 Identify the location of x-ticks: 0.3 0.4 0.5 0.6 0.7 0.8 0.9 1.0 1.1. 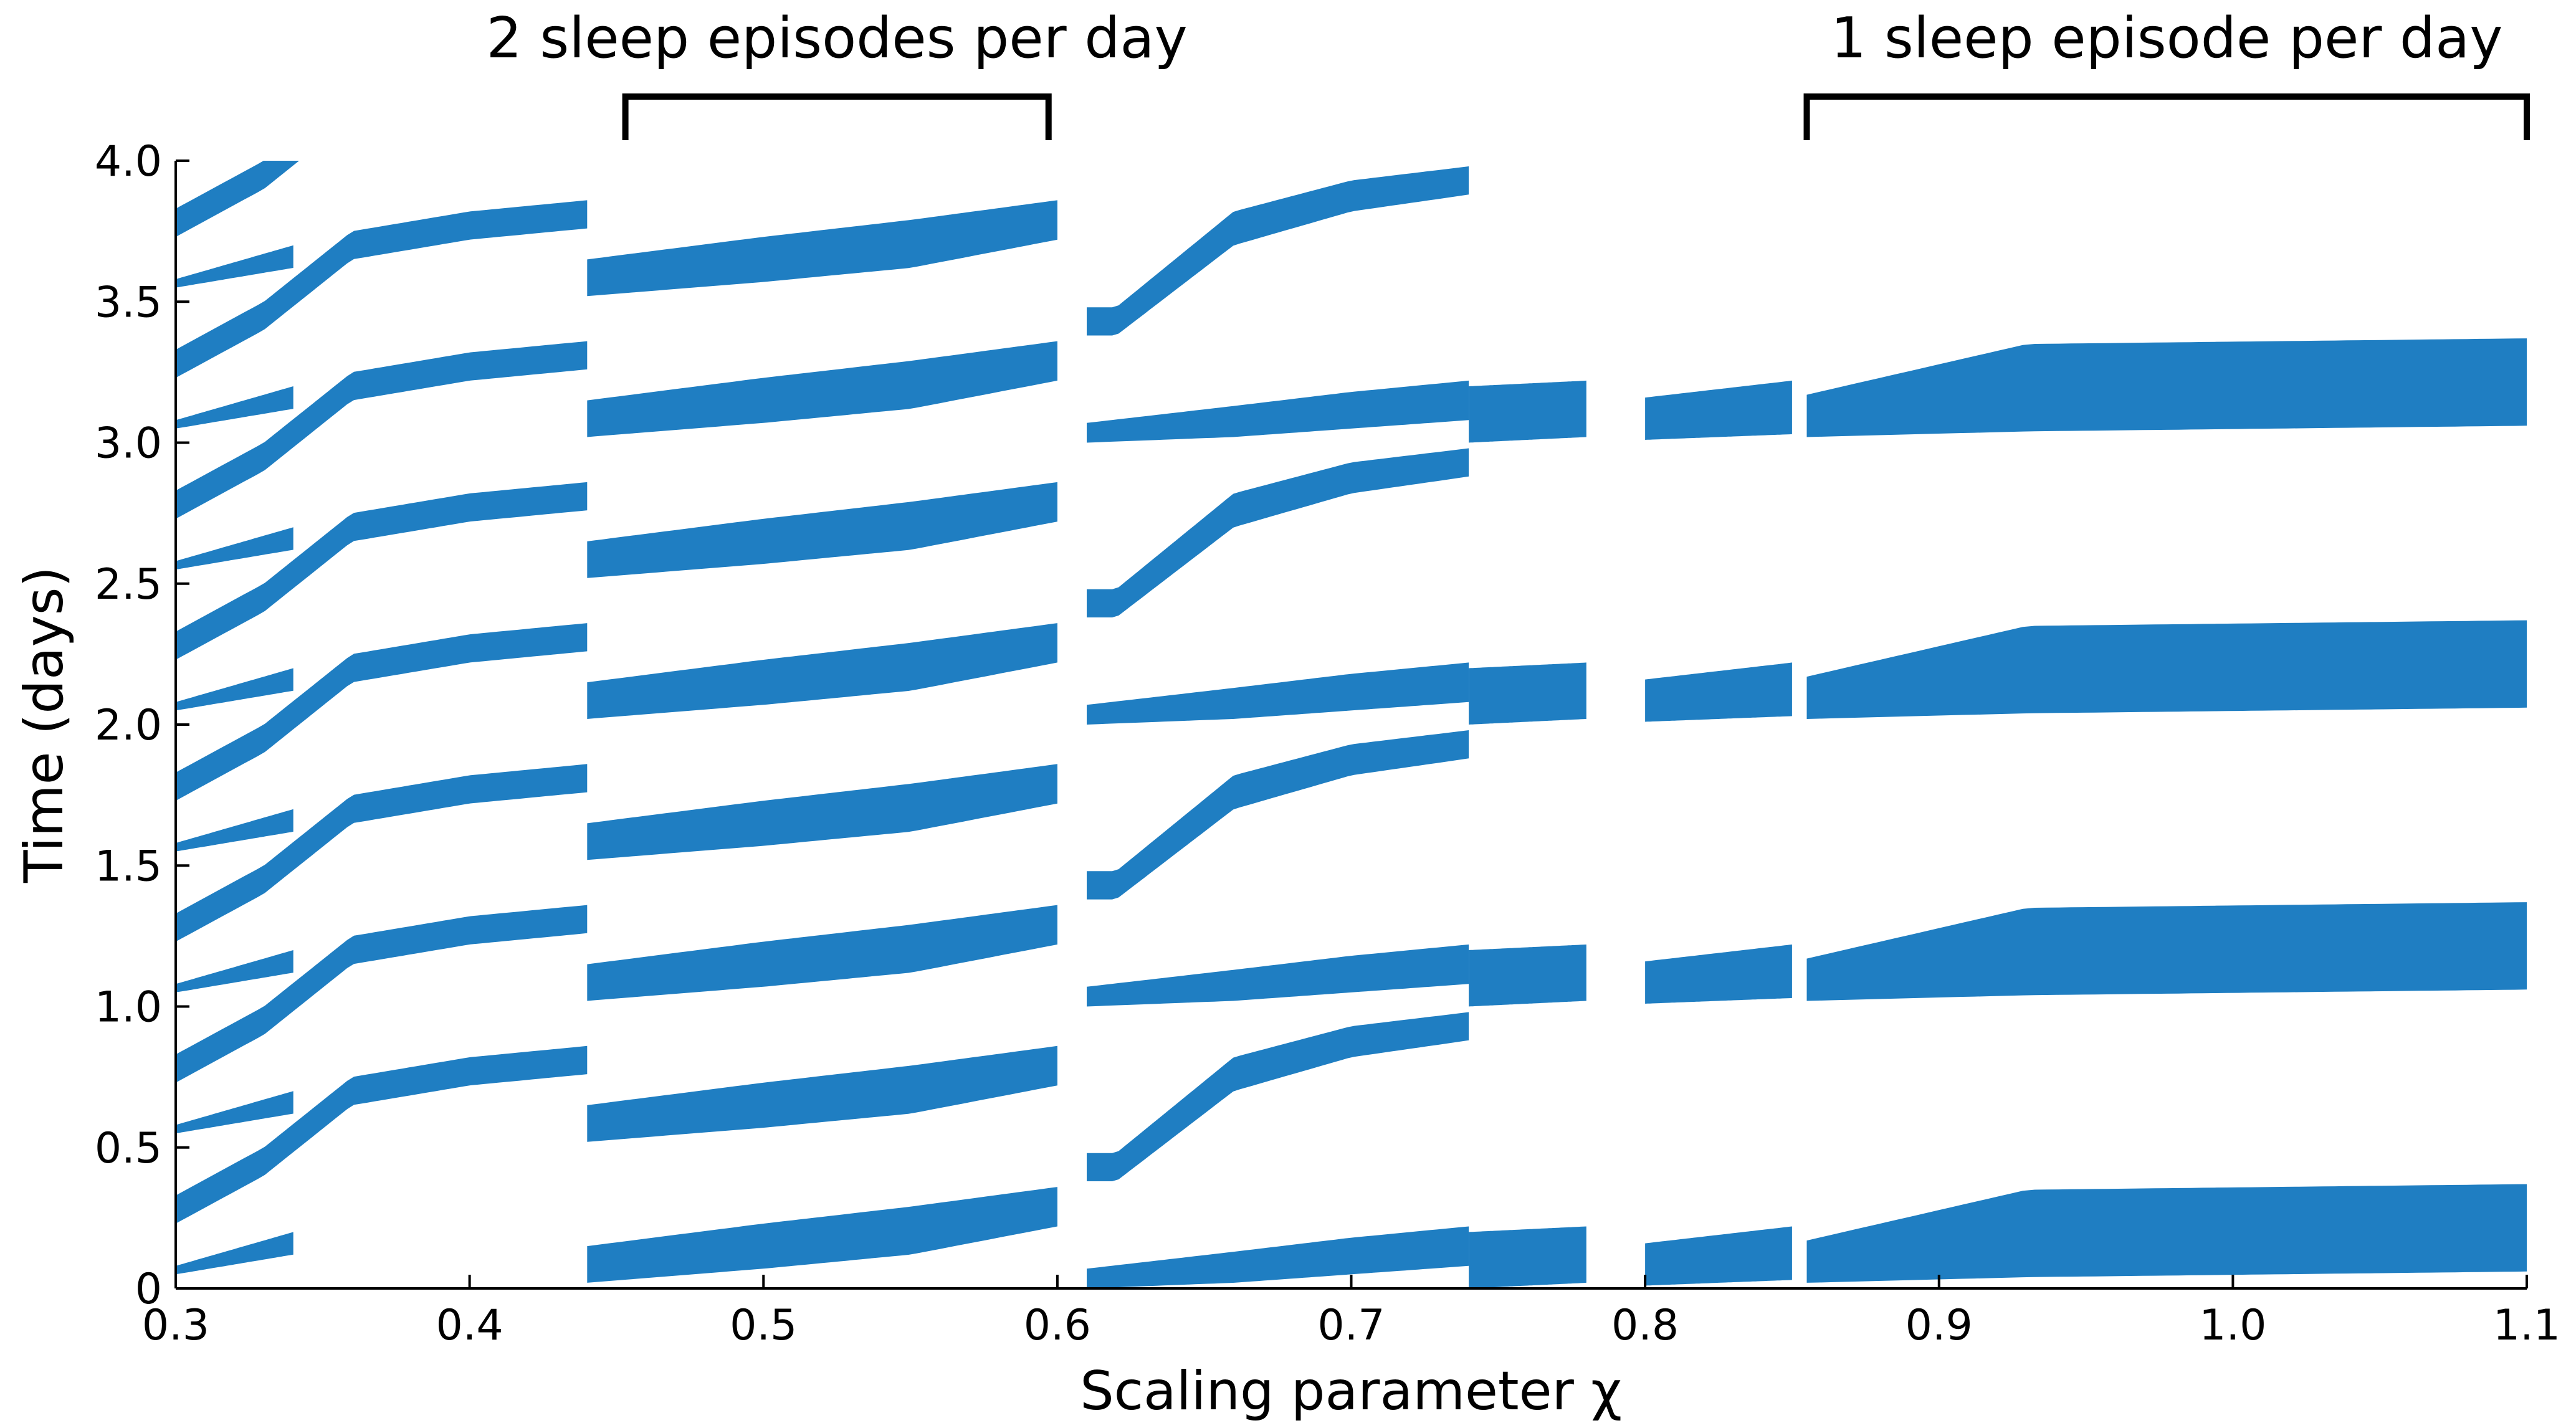
(1351, 1312).